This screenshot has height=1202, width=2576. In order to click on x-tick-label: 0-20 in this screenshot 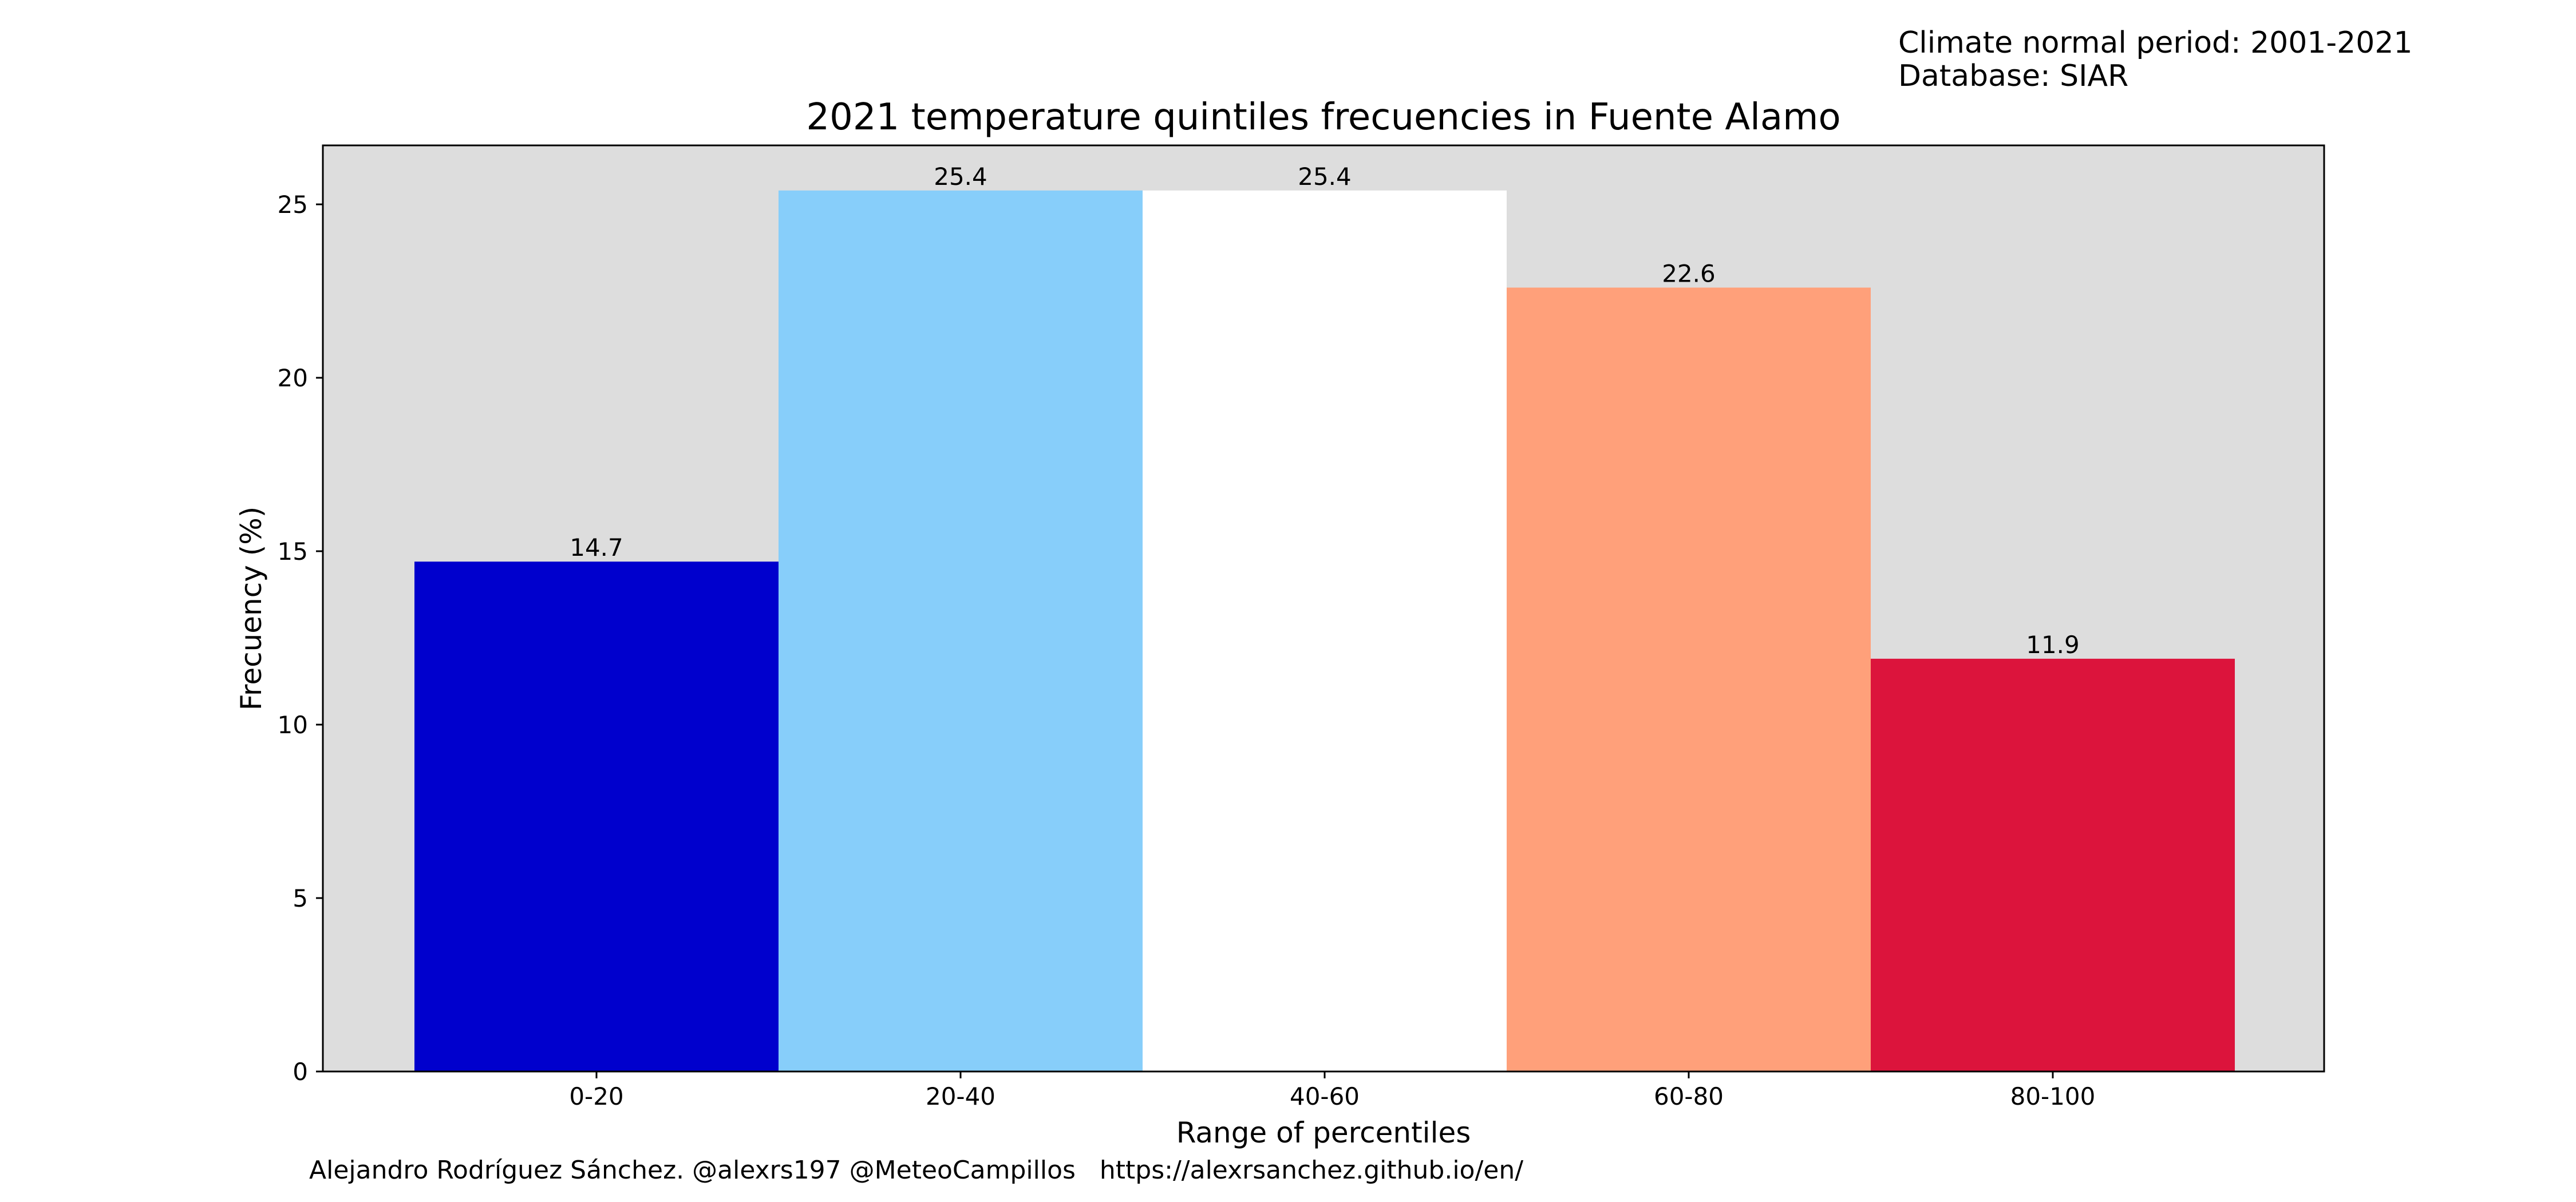, I will do `click(596, 1096)`.